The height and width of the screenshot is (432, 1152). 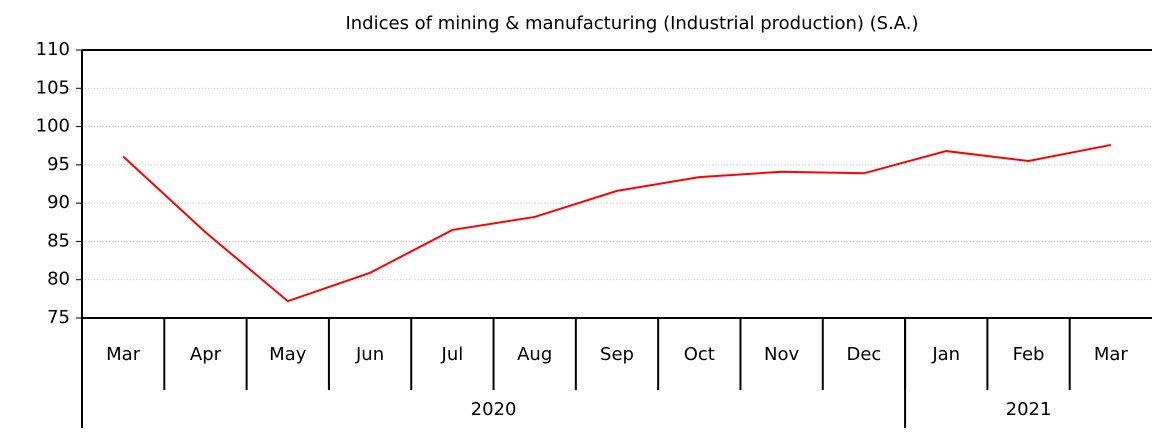 What do you see at coordinates (617, 354) in the screenshot?
I see `x-tick-label: Sep` at bounding box center [617, 354].